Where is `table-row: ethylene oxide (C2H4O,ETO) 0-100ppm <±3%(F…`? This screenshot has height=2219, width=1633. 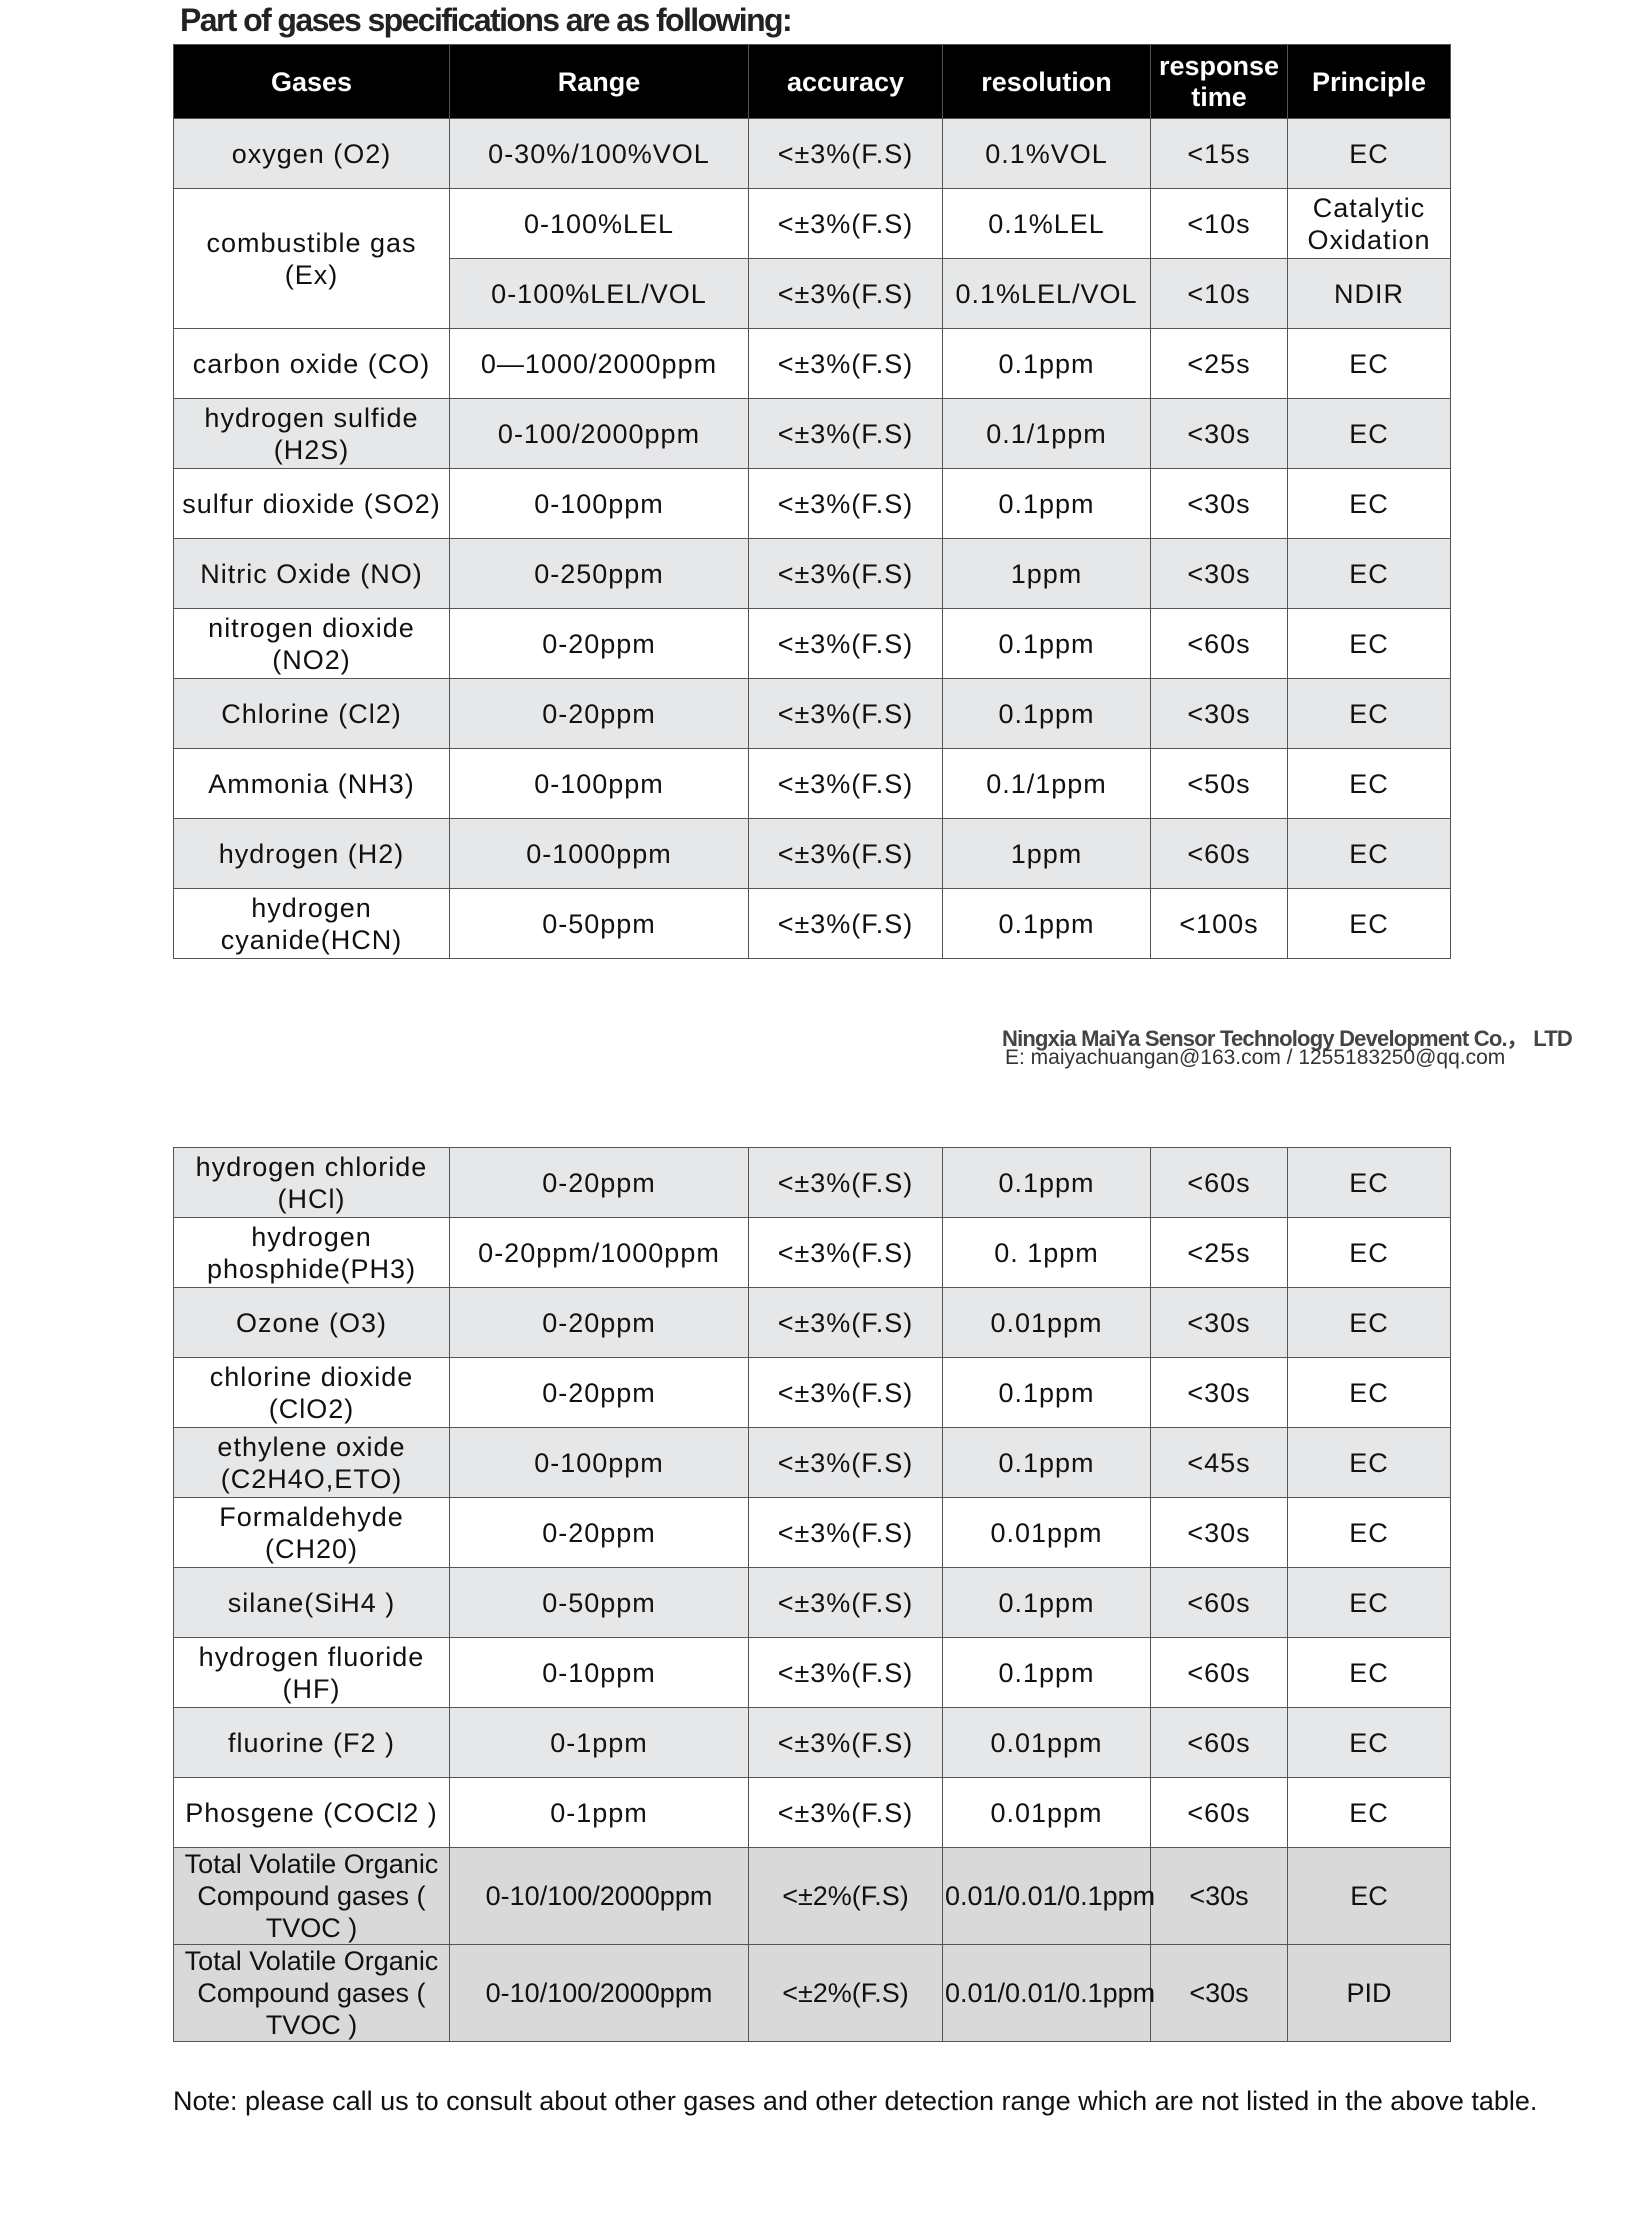 table-row: ethylene oxide (C2H4O,ETO) 0-100ppm <±3%(F… is located at coordinates (812, 1462).